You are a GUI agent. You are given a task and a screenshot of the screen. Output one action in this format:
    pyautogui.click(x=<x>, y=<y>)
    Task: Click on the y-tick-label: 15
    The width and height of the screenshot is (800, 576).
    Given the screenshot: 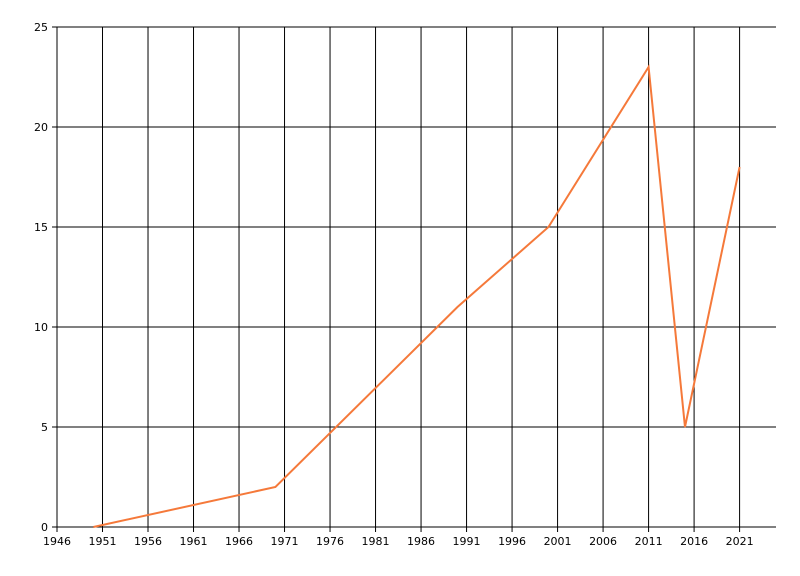 What is the action you would take?
    pyautogui.click(x=41, y=227)
    